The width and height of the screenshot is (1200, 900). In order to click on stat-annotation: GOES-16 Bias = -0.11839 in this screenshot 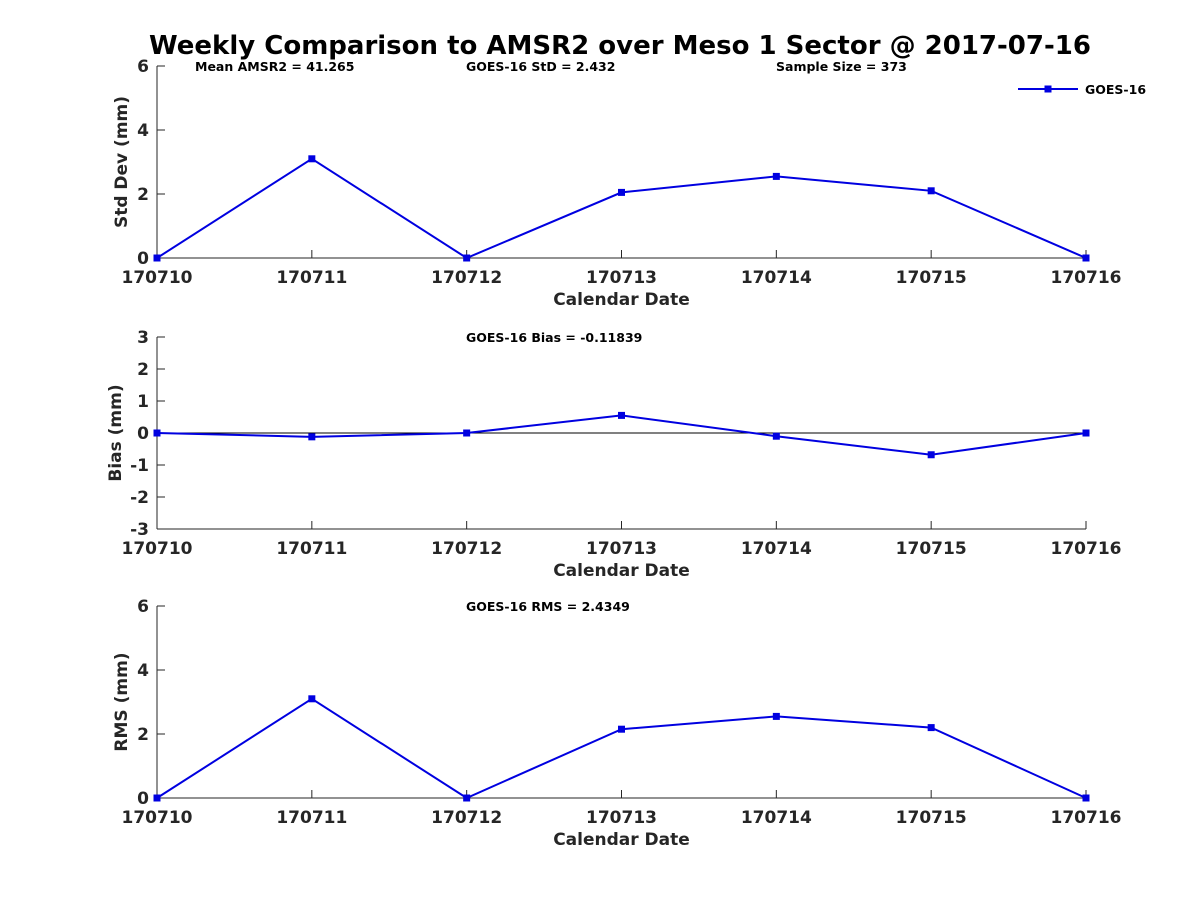, I will do `click(554, 337)`.